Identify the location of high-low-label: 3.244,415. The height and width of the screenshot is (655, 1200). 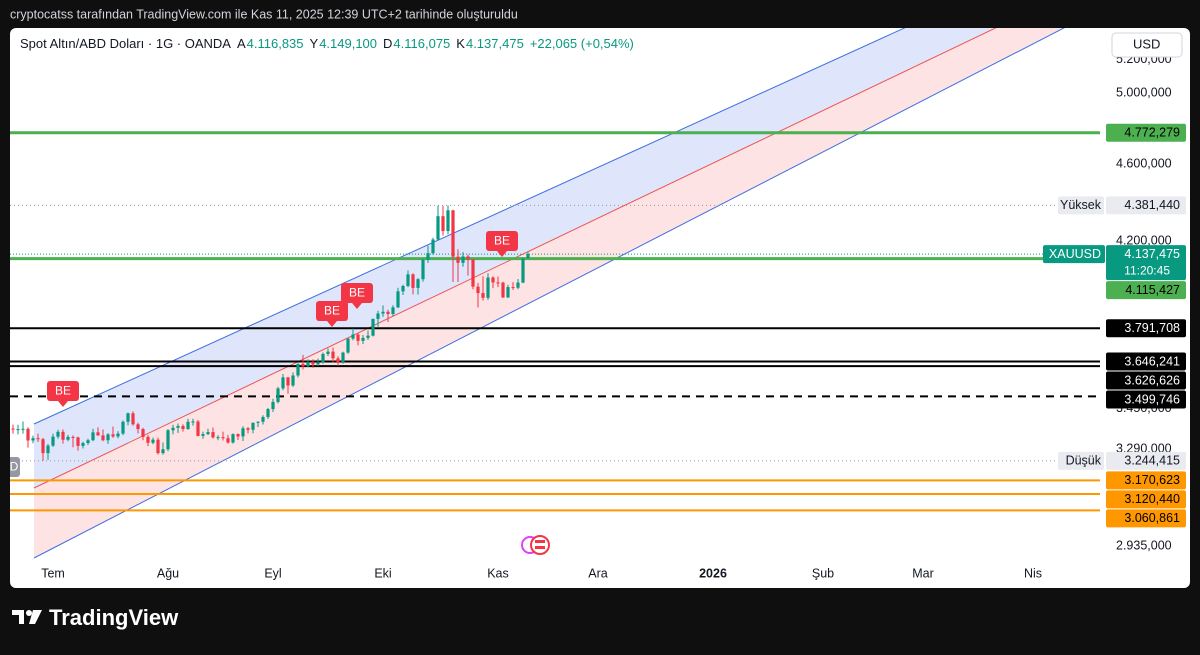
(1152, 461).